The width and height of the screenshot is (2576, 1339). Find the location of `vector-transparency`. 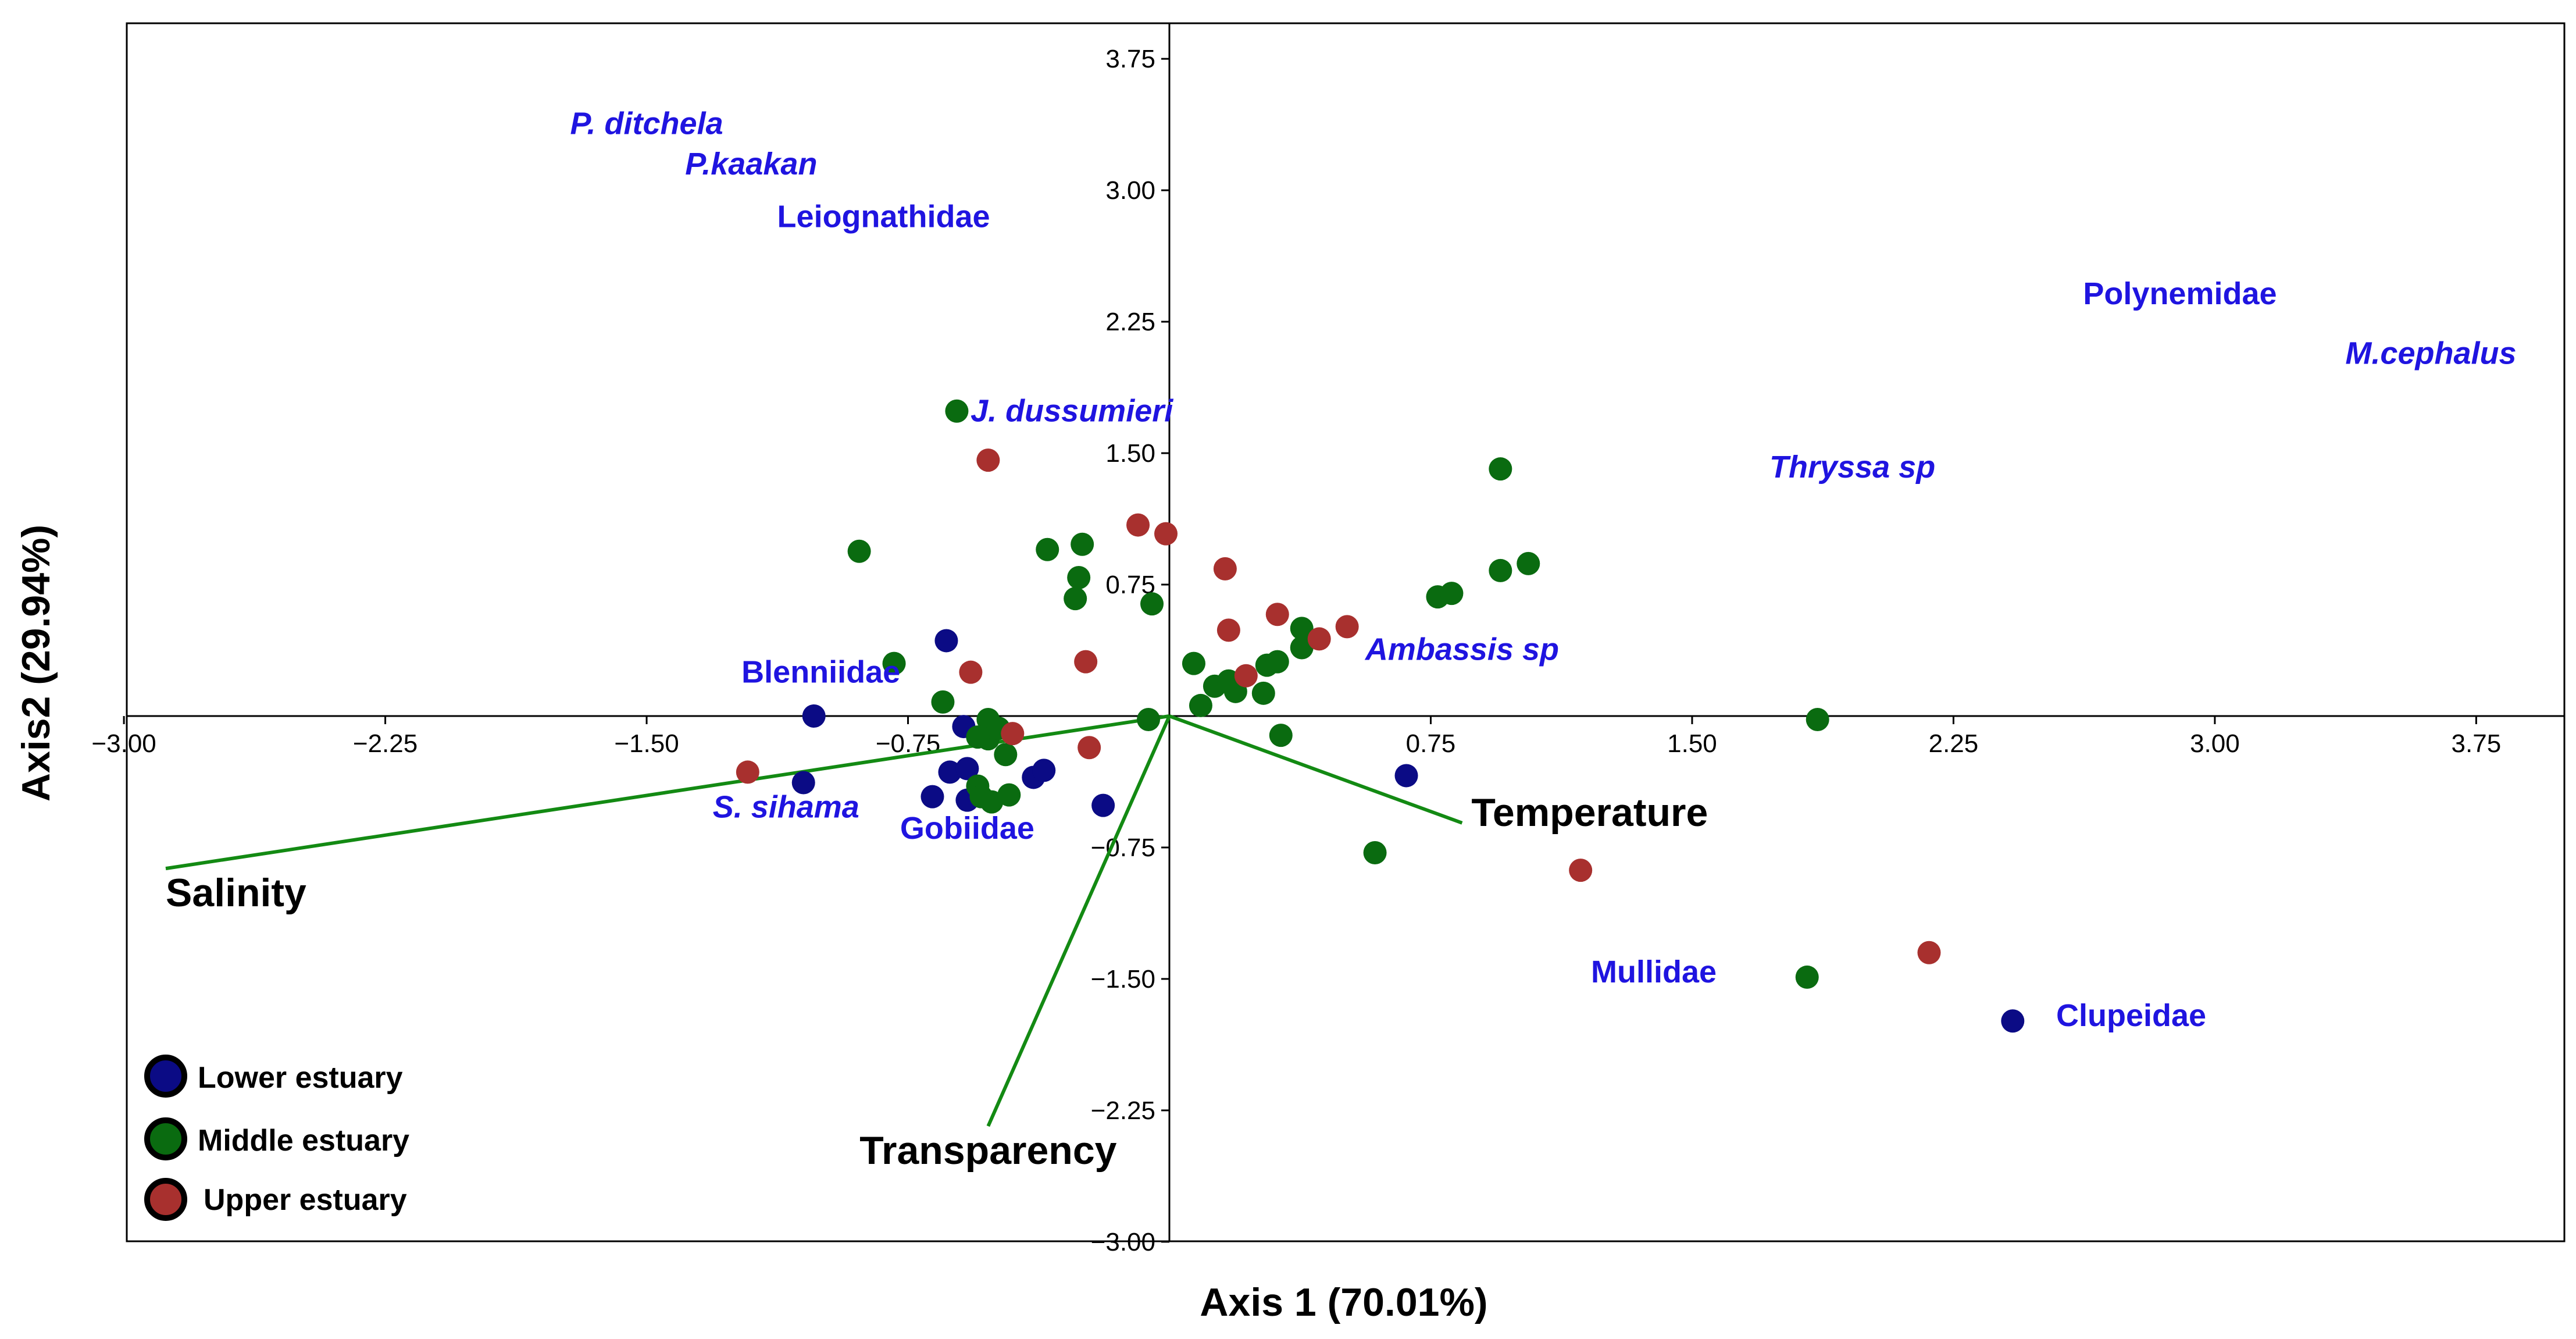

vector-transparency is located at coordinates (1078, 921).